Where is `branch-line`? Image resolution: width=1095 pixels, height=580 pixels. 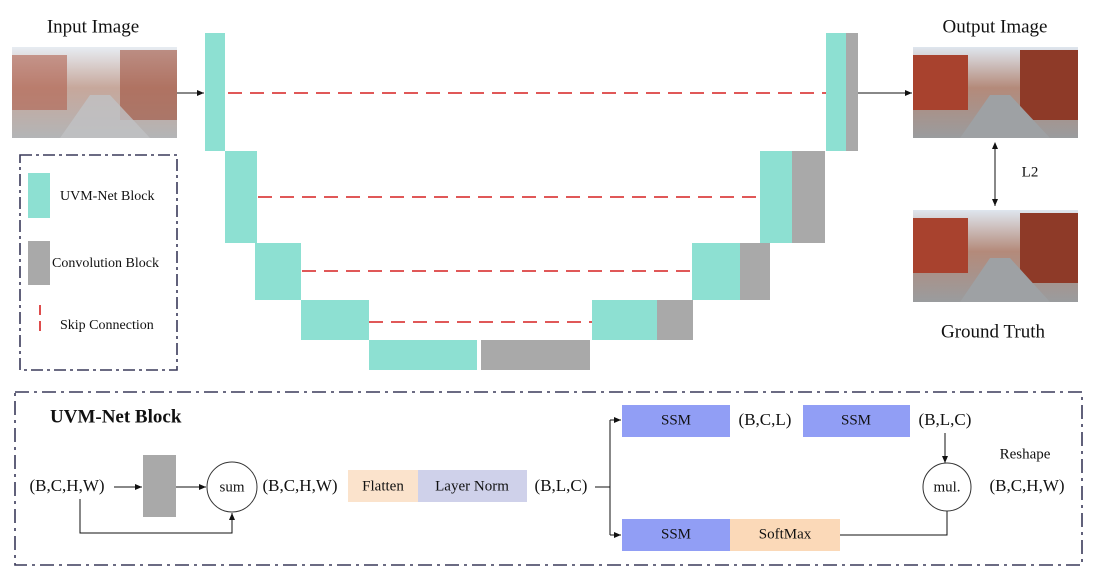 branch-line is located at coordinates (603, 477).